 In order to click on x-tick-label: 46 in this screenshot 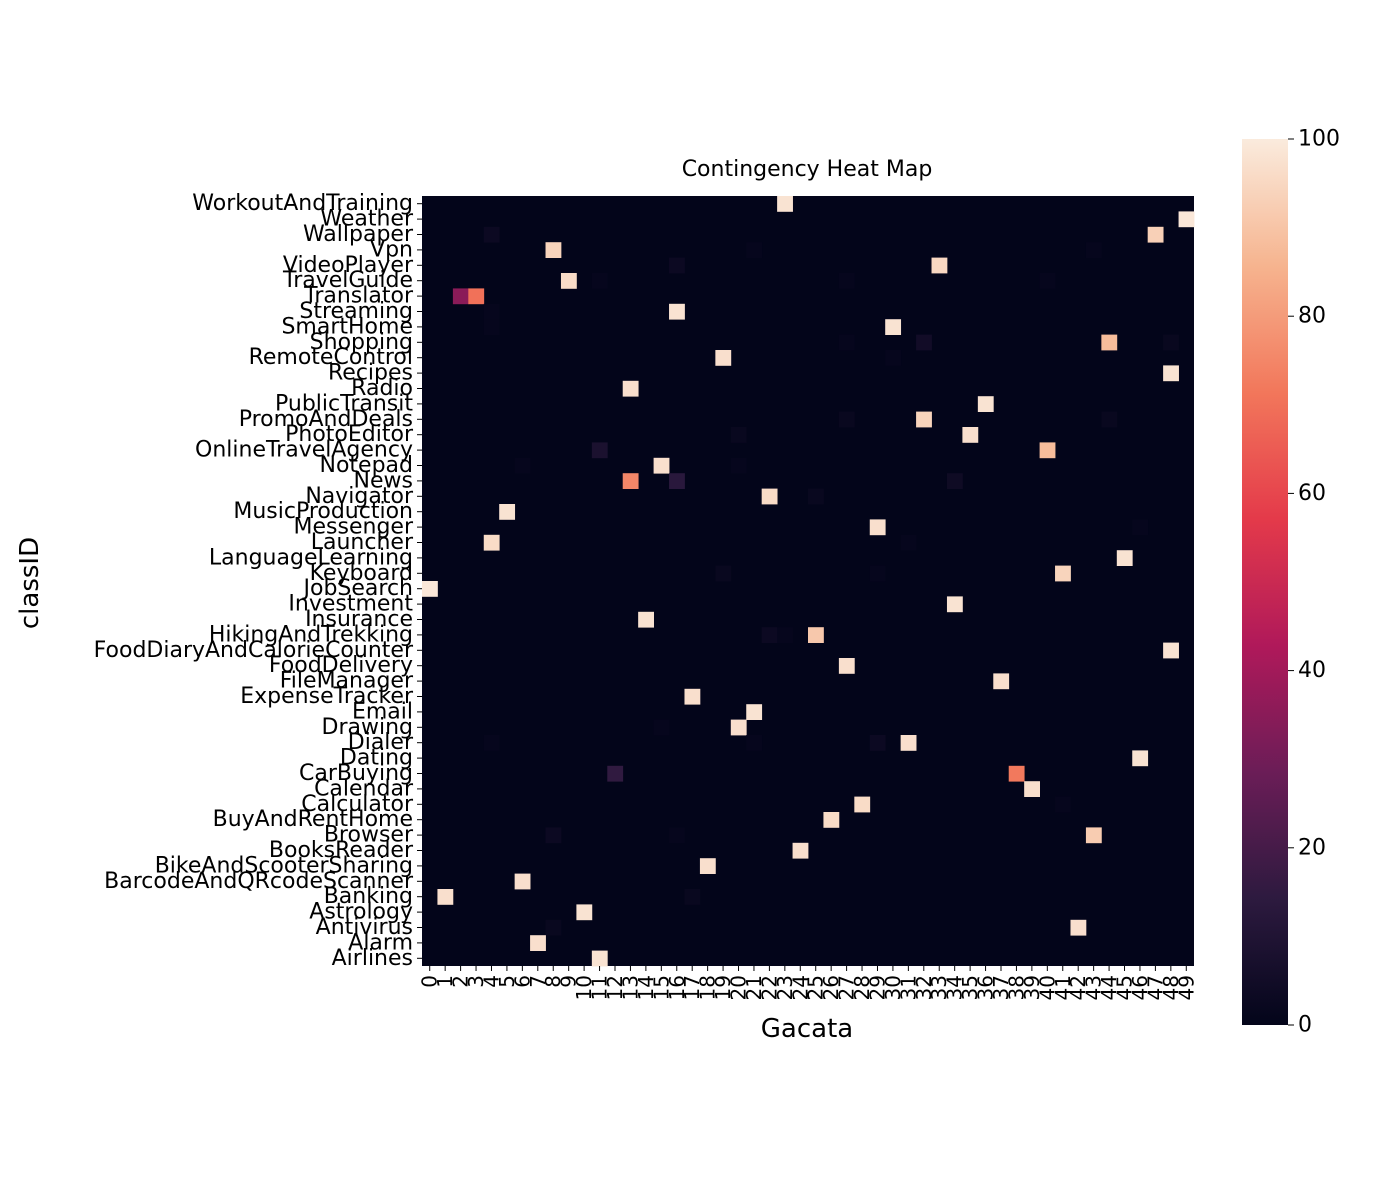, I will do `click(1140, 987)`.